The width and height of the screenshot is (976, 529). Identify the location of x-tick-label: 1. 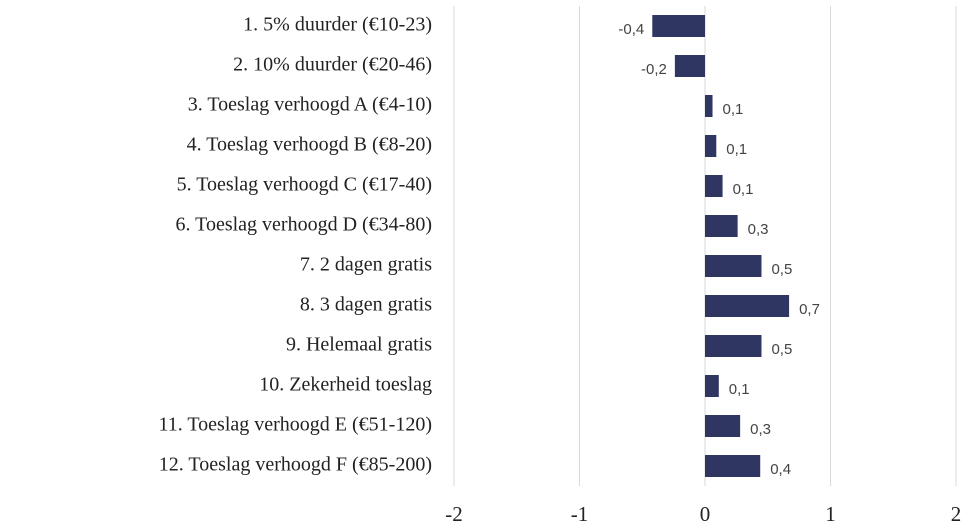
(830, 514).